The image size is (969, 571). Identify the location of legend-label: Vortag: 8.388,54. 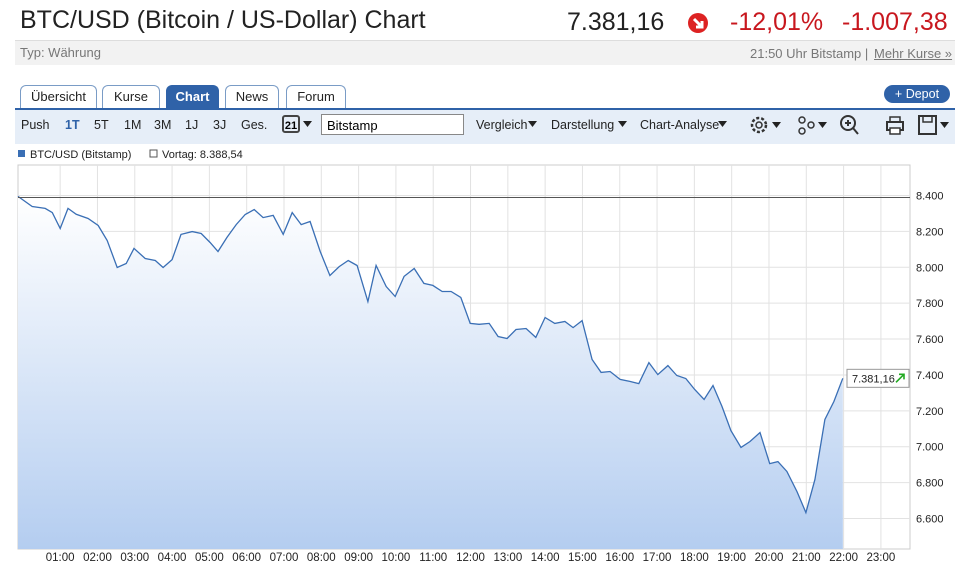
(202, 155).